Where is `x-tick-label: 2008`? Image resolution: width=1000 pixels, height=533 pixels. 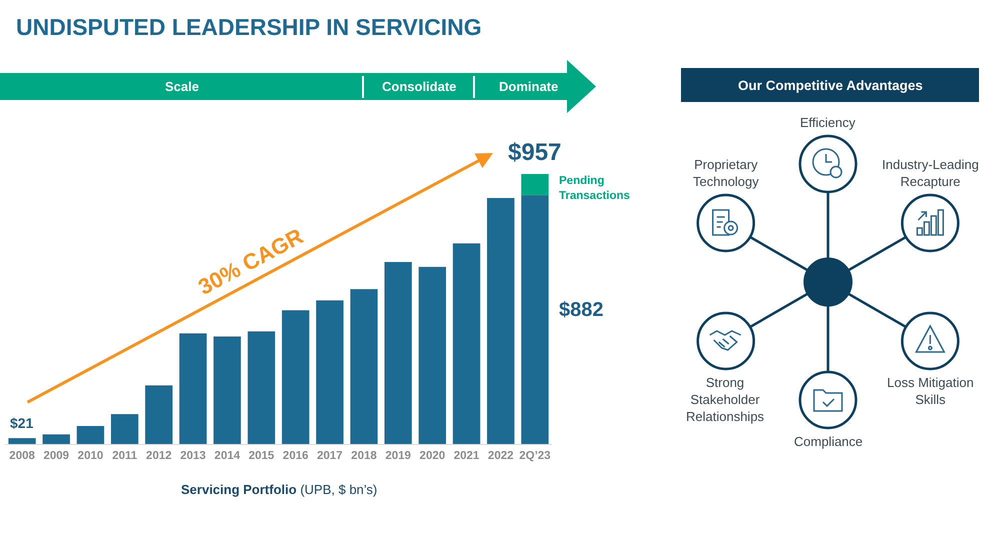 x-tick-label: 2008 is located at coordinates (22, 456).